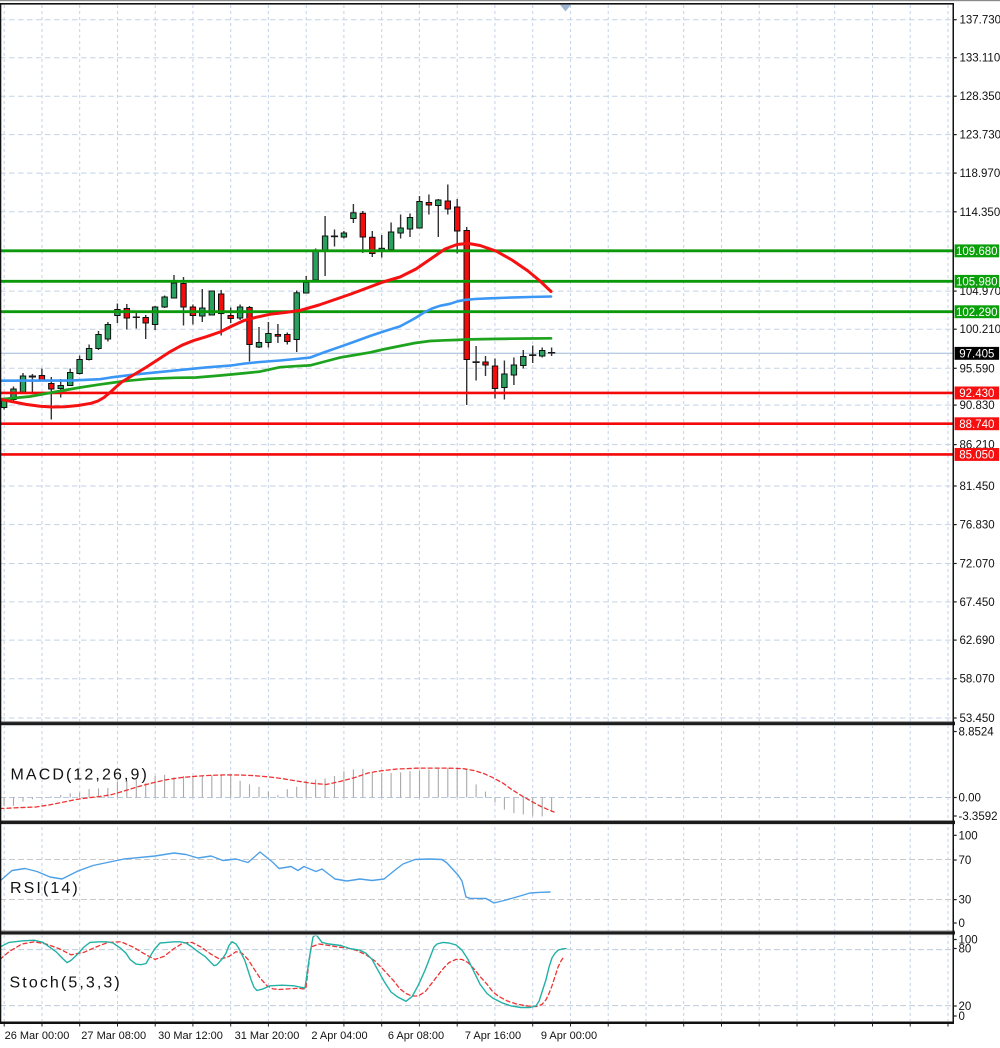  What do you see at coordinates (976, 355) in the screenshot?
I see `svg-text: 97.405` at bounding box center [976, 355].